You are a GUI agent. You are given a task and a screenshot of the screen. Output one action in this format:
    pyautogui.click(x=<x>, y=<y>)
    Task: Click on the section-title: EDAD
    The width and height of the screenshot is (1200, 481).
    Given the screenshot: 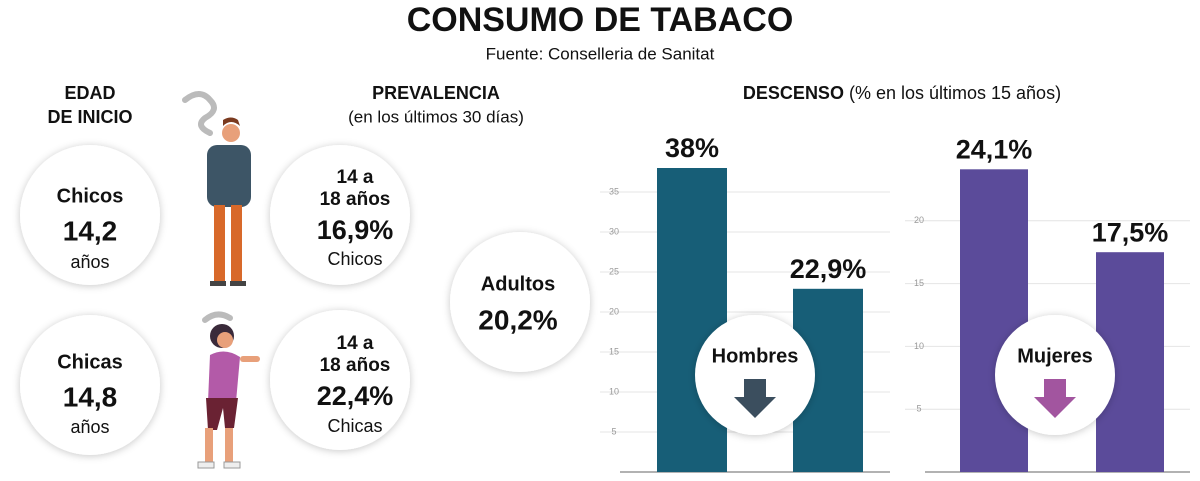 What is the action you would take?
    pyautogui.click(x=89, y=93)
    